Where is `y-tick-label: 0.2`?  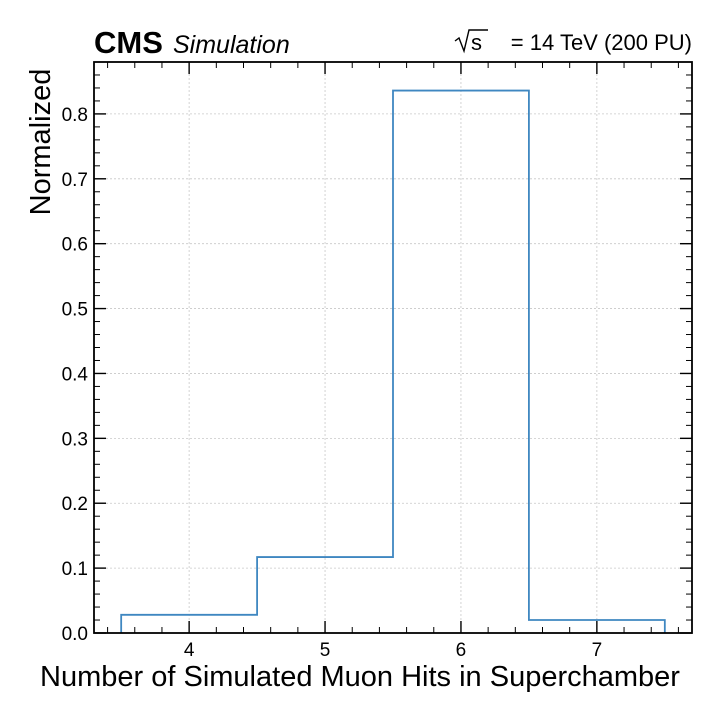 y-tick-label: 0.2 is located at coordinates (75, 504).